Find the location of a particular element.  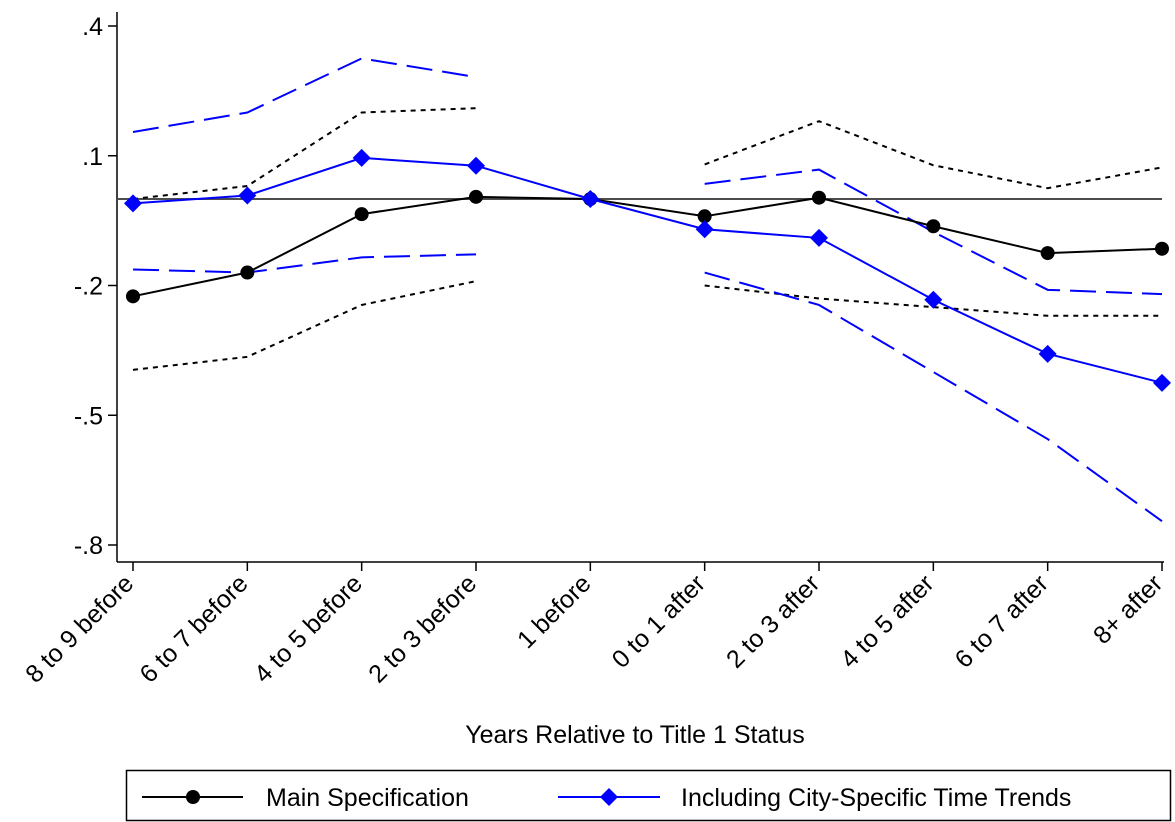

main-specification-line is located at coordinates (647, 246).